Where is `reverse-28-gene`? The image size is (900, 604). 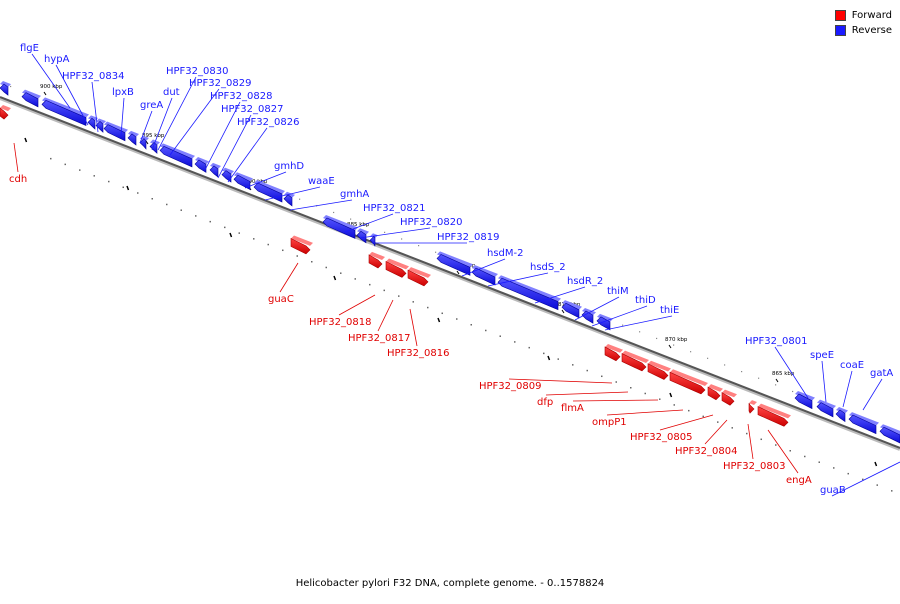
reverse-28-gene is located at coordinates (863, 423).